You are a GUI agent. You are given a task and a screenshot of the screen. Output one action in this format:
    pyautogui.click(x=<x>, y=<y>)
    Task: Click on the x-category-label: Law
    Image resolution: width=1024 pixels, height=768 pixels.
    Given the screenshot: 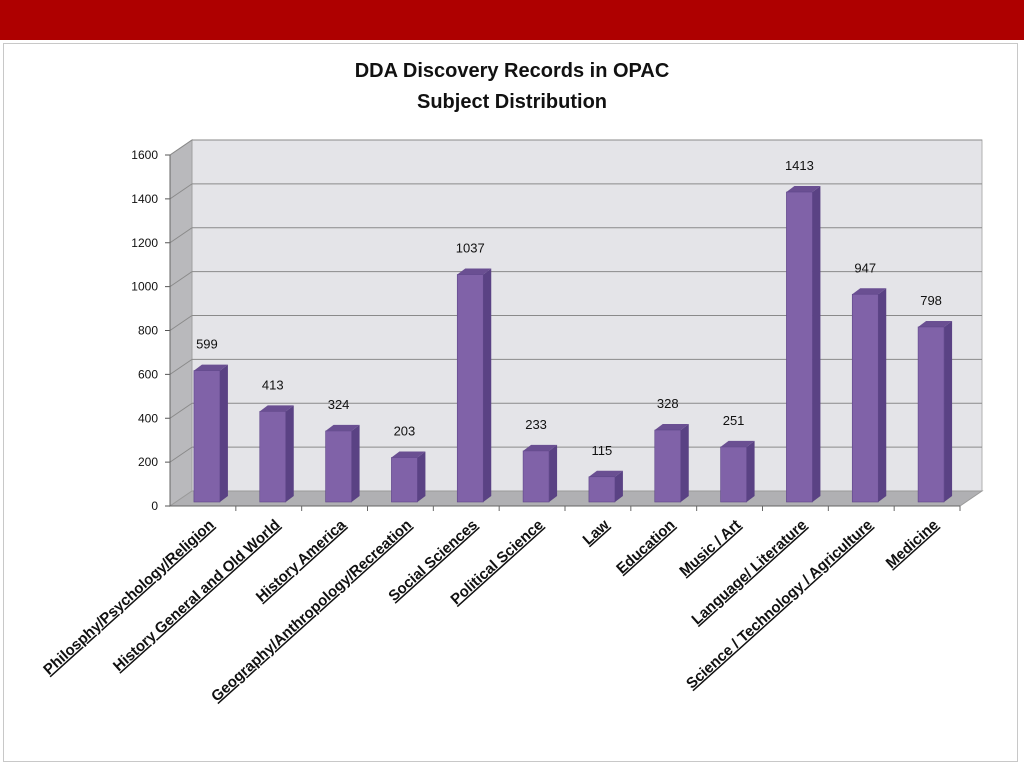 What is the action you would take?
    pyautogui.click(x=596, y=532)
    